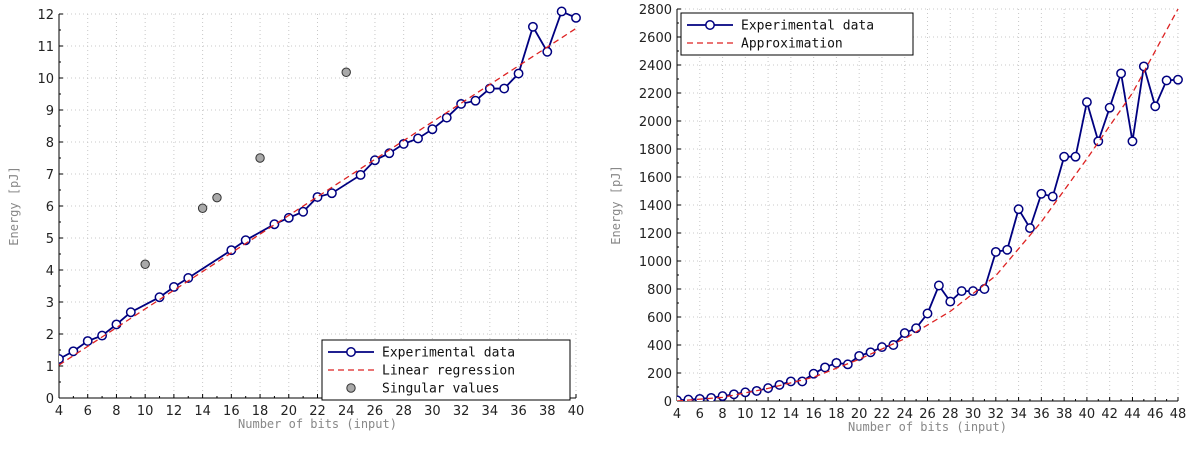 The width and height of the screenshot is (1195, 455). I want to click on y-tick-label: 1400, so click(655, 206).